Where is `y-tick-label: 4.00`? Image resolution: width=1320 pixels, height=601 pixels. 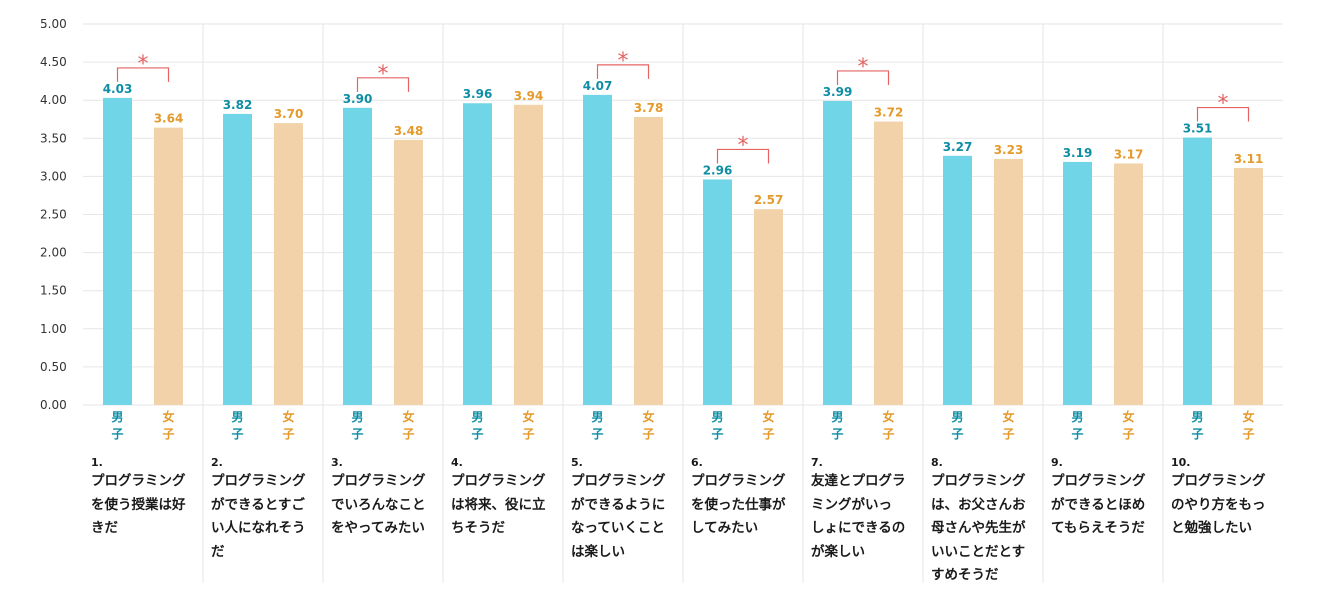 y-tick-label: 4.00 is located at coordinates (53, 100).